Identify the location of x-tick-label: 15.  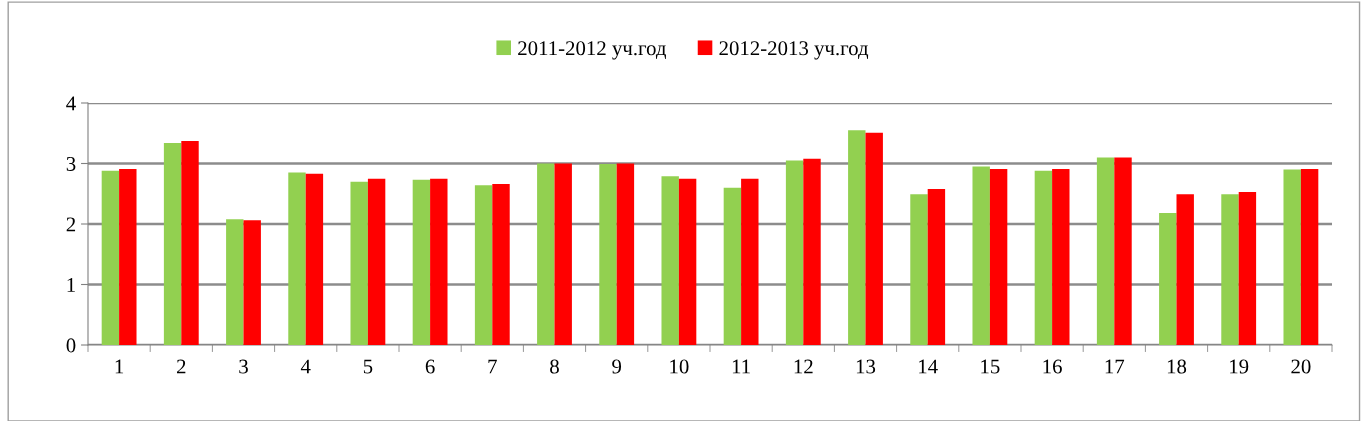
(990, 366).